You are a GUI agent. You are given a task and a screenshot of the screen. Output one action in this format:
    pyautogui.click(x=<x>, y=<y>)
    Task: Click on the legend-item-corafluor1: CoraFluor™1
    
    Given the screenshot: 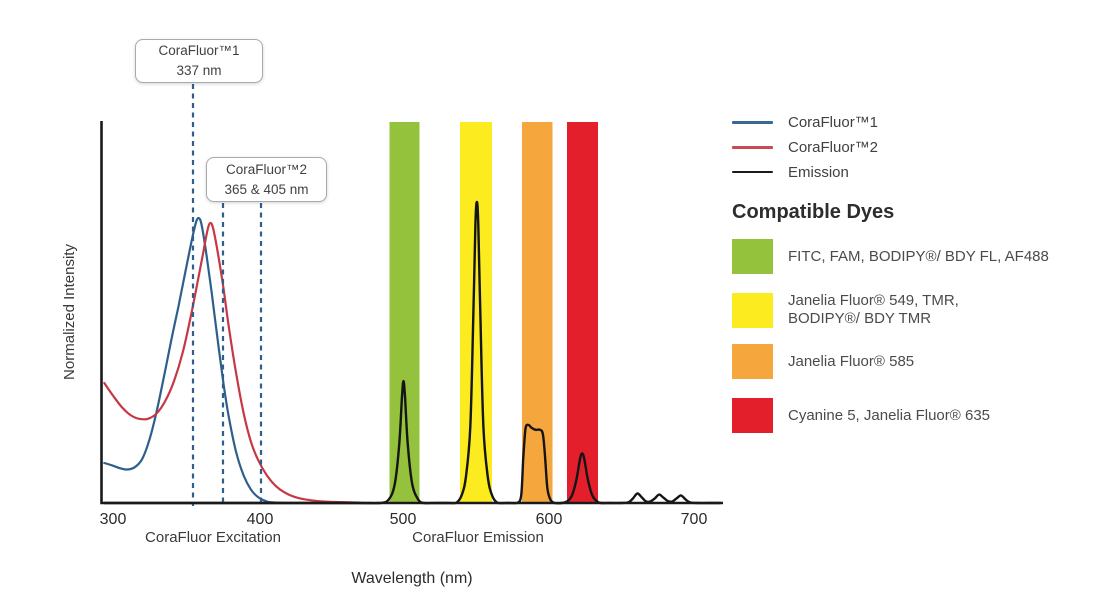 What is the action you would take?
    pyautogui.click(x=805, y=122)
    